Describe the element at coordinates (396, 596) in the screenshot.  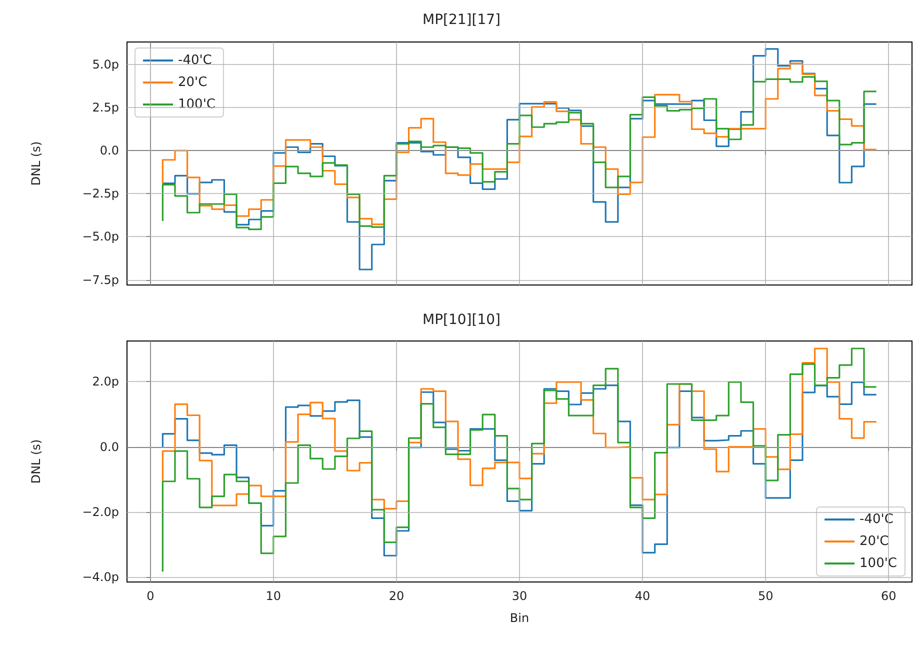
I see `x-tick-label: 20` at that location.